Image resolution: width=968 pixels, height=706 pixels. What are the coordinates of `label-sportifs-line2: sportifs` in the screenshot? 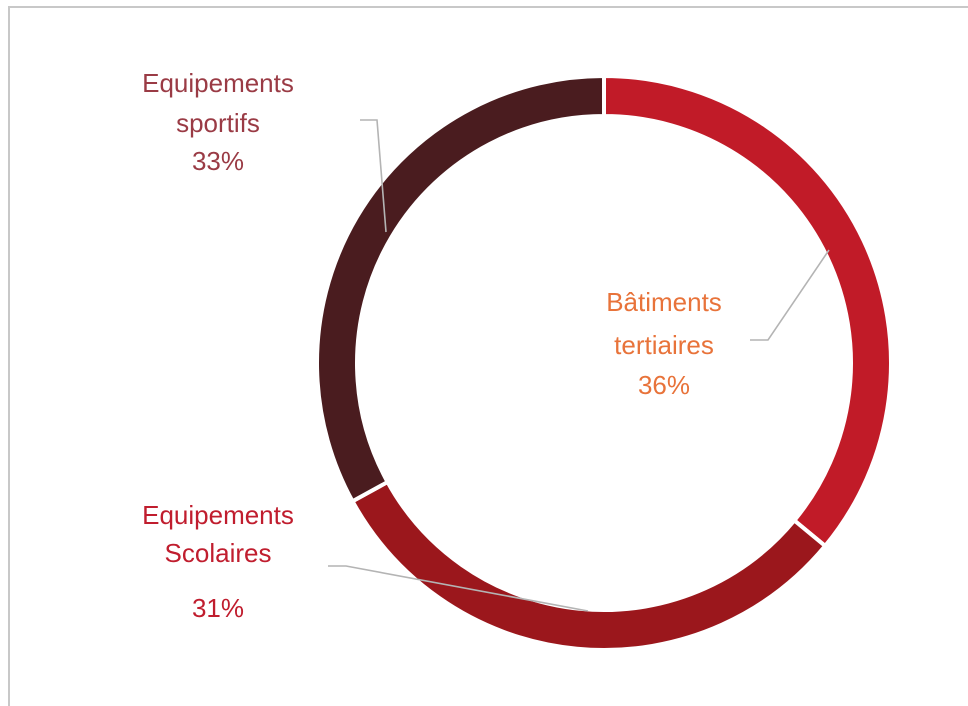 It's located at (218, 123).